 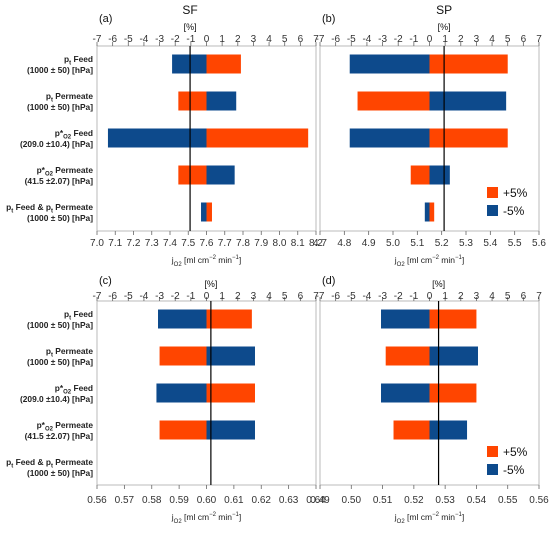 I want to click on panel-title: SP, so click(x=444, y=10).